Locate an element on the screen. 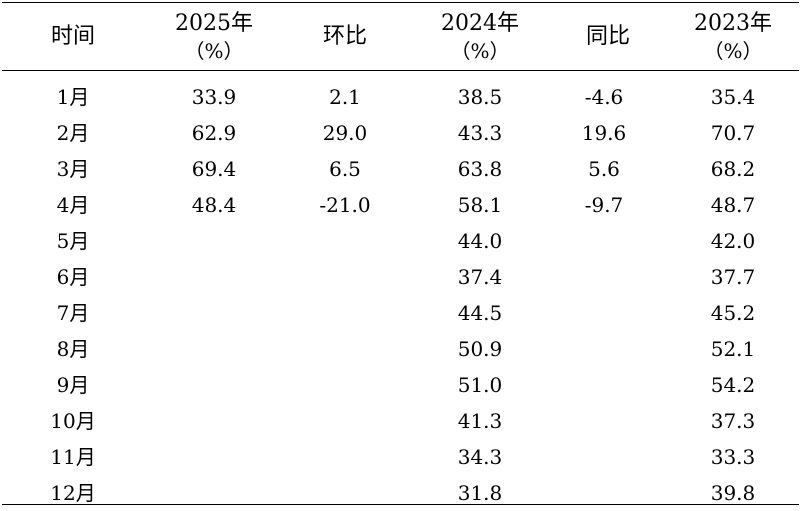 The width and height of the screenshot is (801, 511). cell-month: 1月 is located at coordinates (73, 97).